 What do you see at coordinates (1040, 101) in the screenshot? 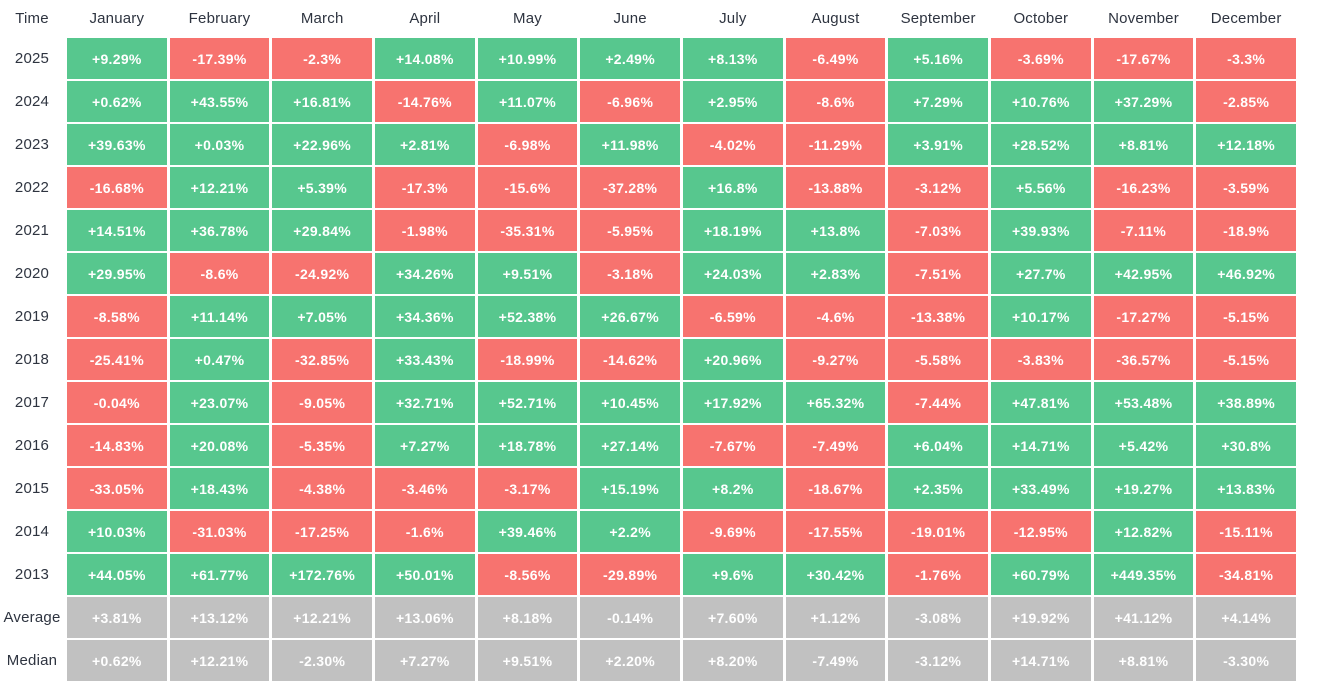
I see `return-cell: +10.76%` at bounding box center [1040, 101].